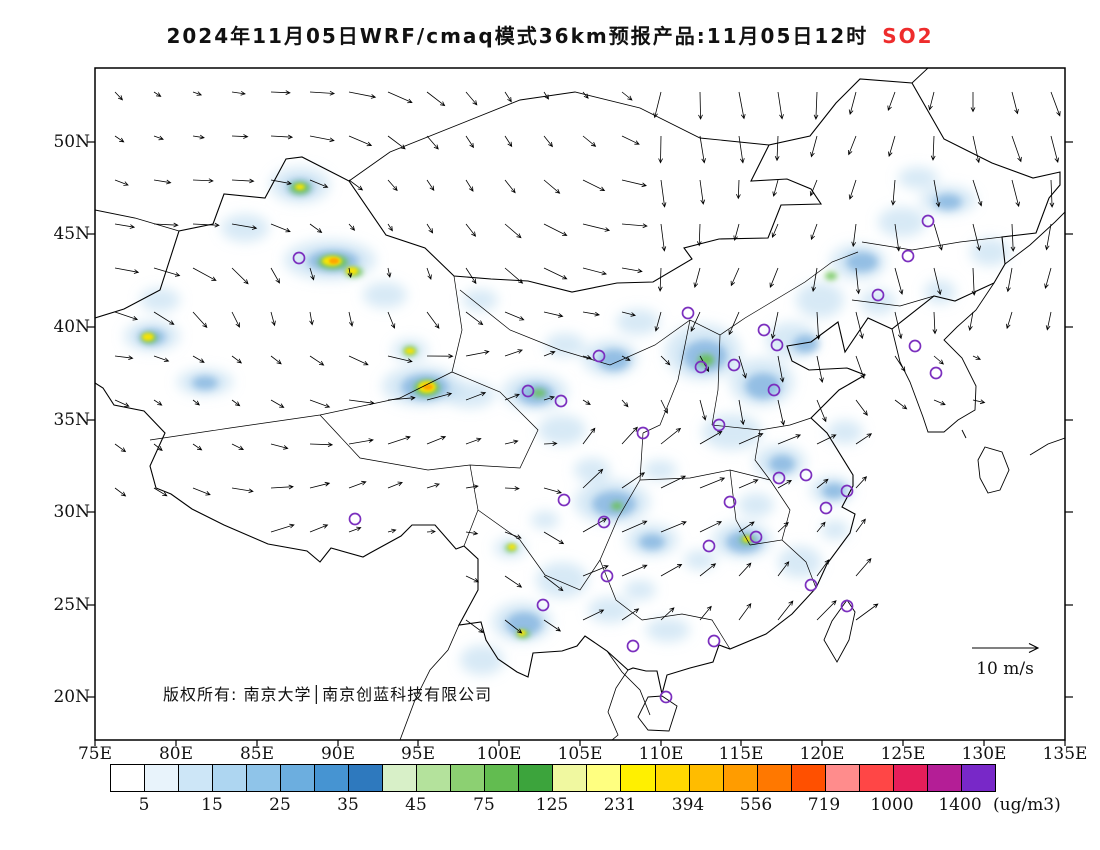 This screenshot has height=850, width=1100. What do you see at coordinates (416, 805) in the screenshot?
I see `colorbar-tick-label: 45` at bounding box center [416, 805].